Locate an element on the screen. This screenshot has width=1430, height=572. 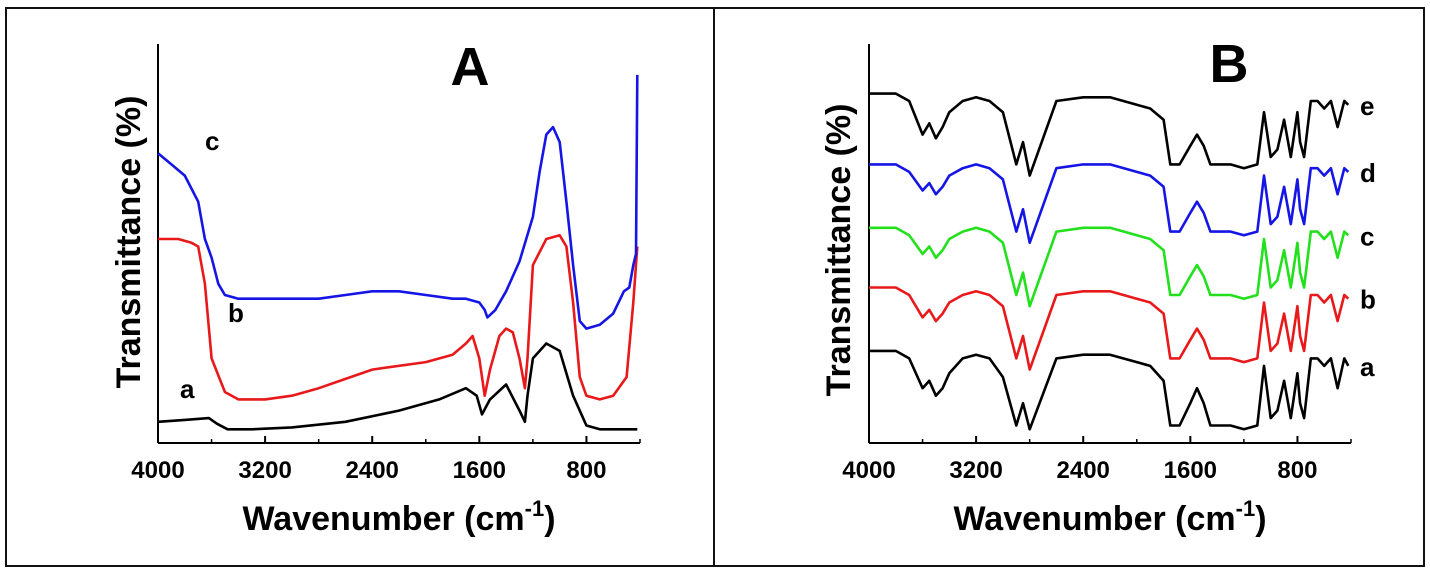
series-label-e: e is located at coordinates (1367, 106).